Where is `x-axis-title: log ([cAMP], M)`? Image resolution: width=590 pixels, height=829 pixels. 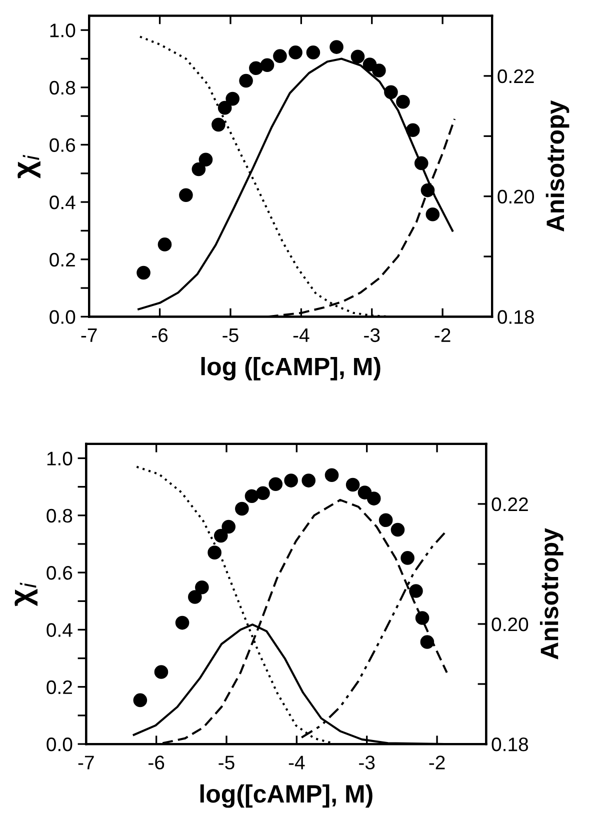 x-axis-title: log ([cAMP], M) is located at coordinates (290, 368).